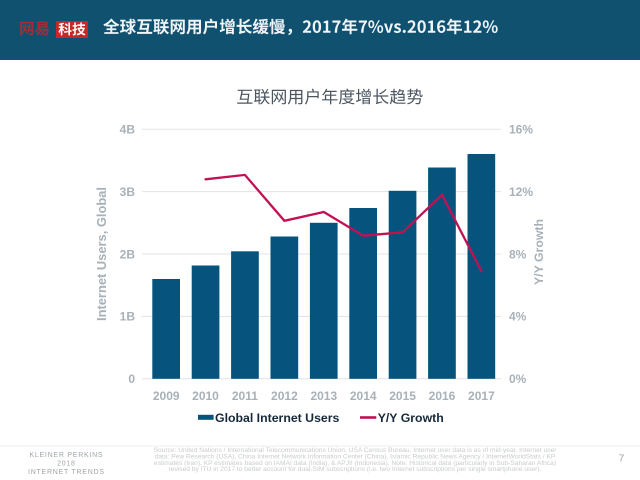 The width and height of the screenshot is (640, 480). Describe the element at coordinates (518, 317) in the screenshot. I see `svg-text: 4%` at that location.